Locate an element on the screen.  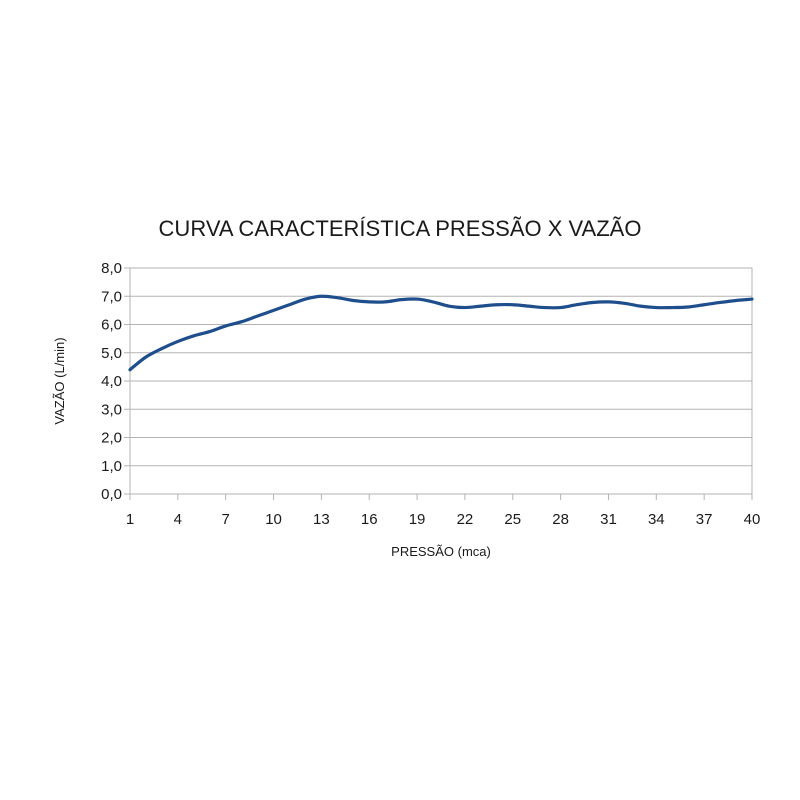
y-tick-label: 3,0 is located at coordinates (111, 409).